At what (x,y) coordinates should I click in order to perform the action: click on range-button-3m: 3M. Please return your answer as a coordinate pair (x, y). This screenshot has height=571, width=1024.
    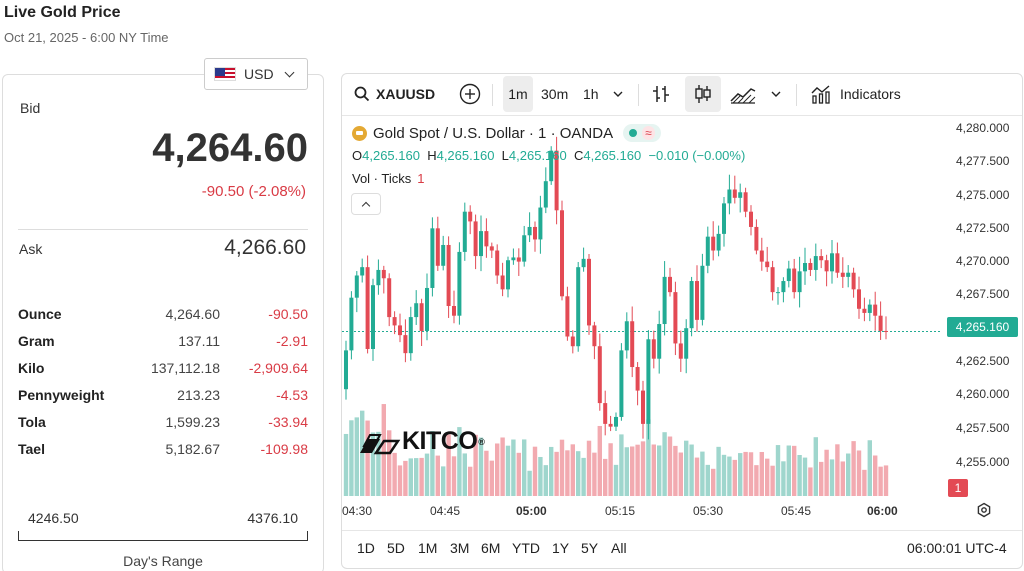
    Looking at the image, I should click on (460, 548).